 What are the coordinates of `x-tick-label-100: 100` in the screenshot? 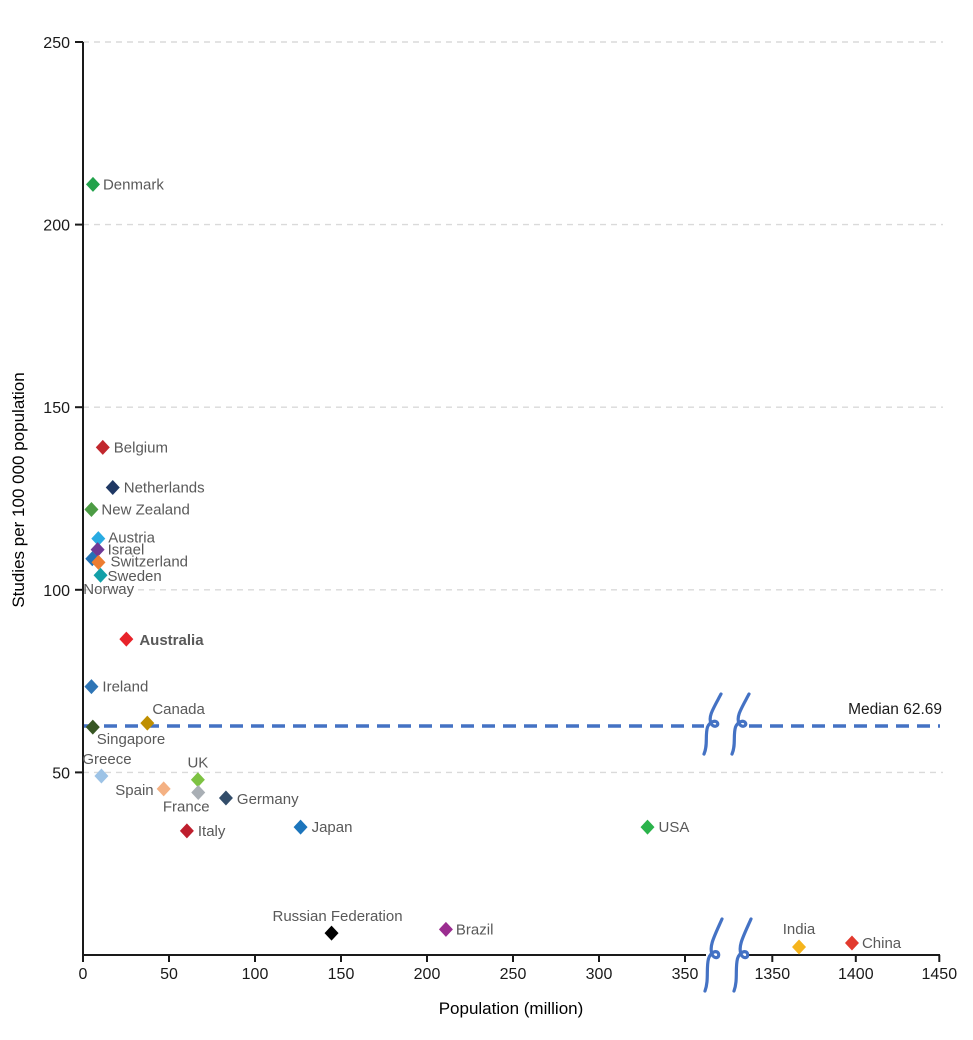 It's located at (255, 974).